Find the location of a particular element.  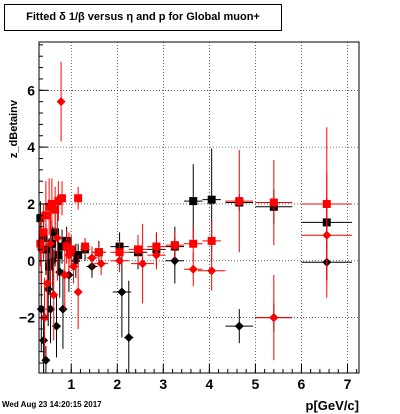

x-tick-label: 3 is located at coordinates (163, 384).